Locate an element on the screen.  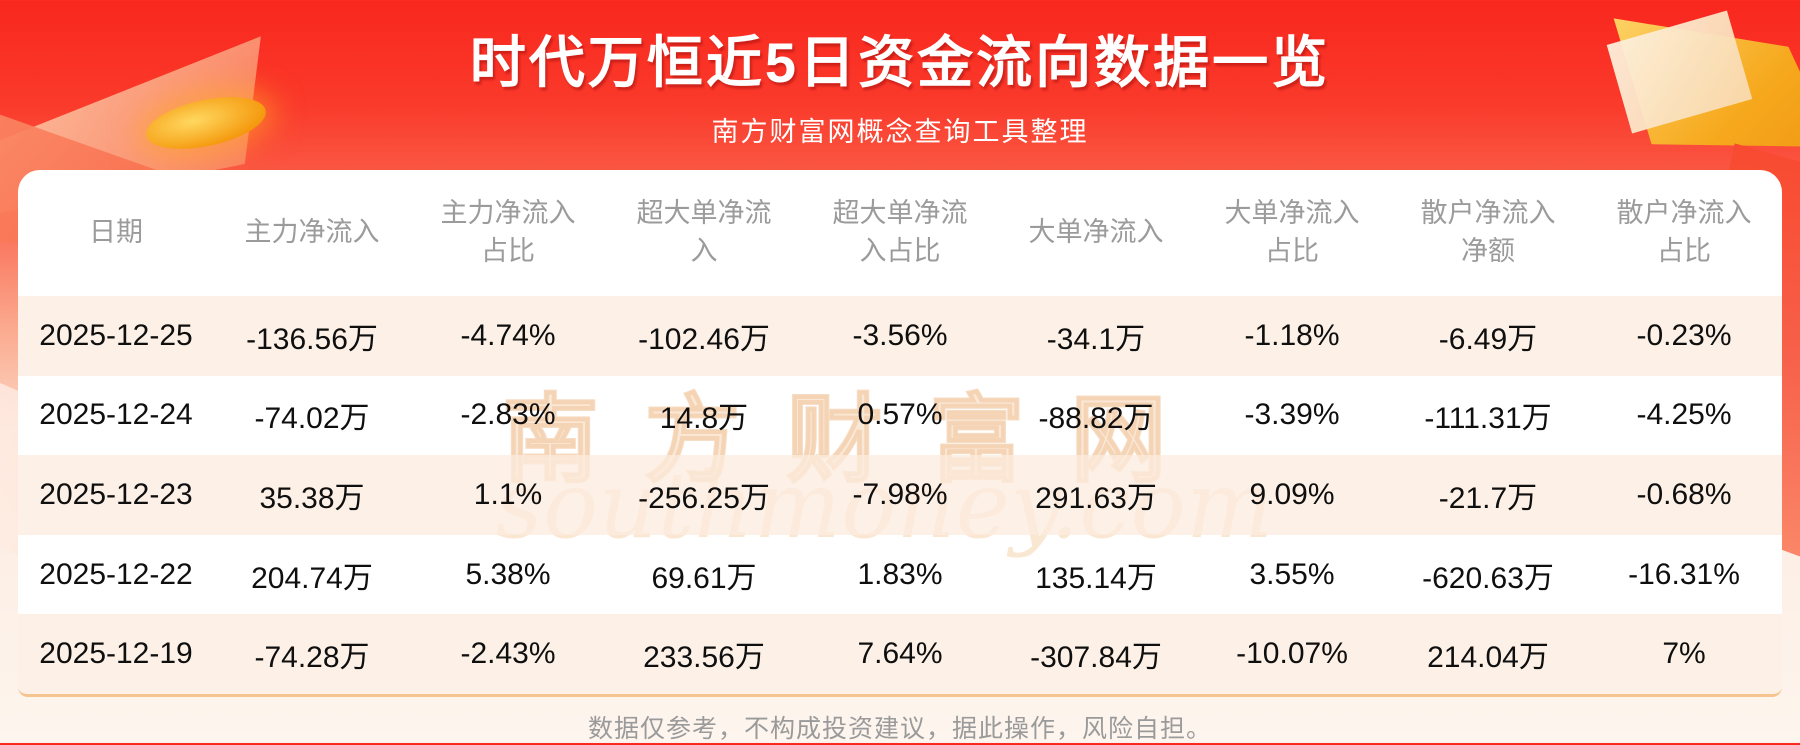
table-cell: 2025-12-23 is located at coordinates (116, 494).